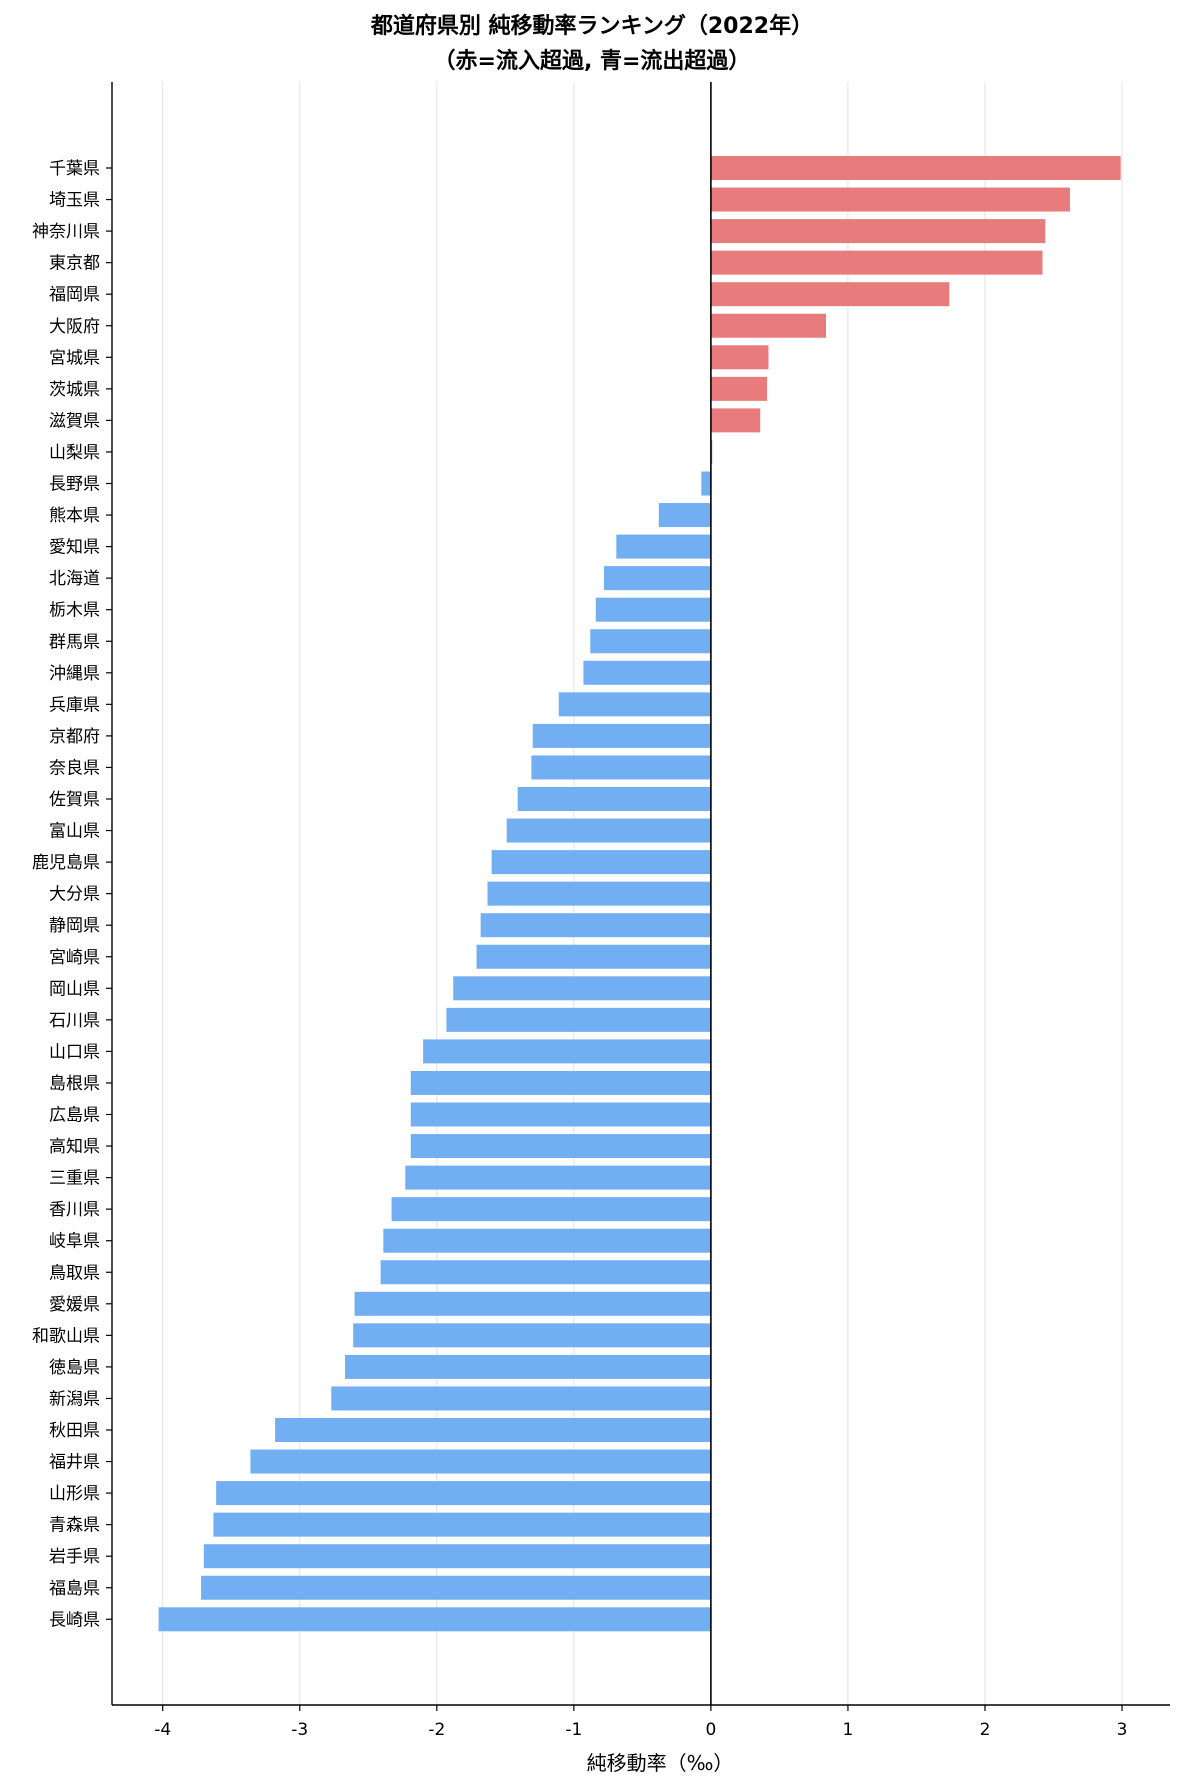 This screenshot has width=1185, height=1785. I want to click on category-label-11: 熊本県, so click(74, 516).